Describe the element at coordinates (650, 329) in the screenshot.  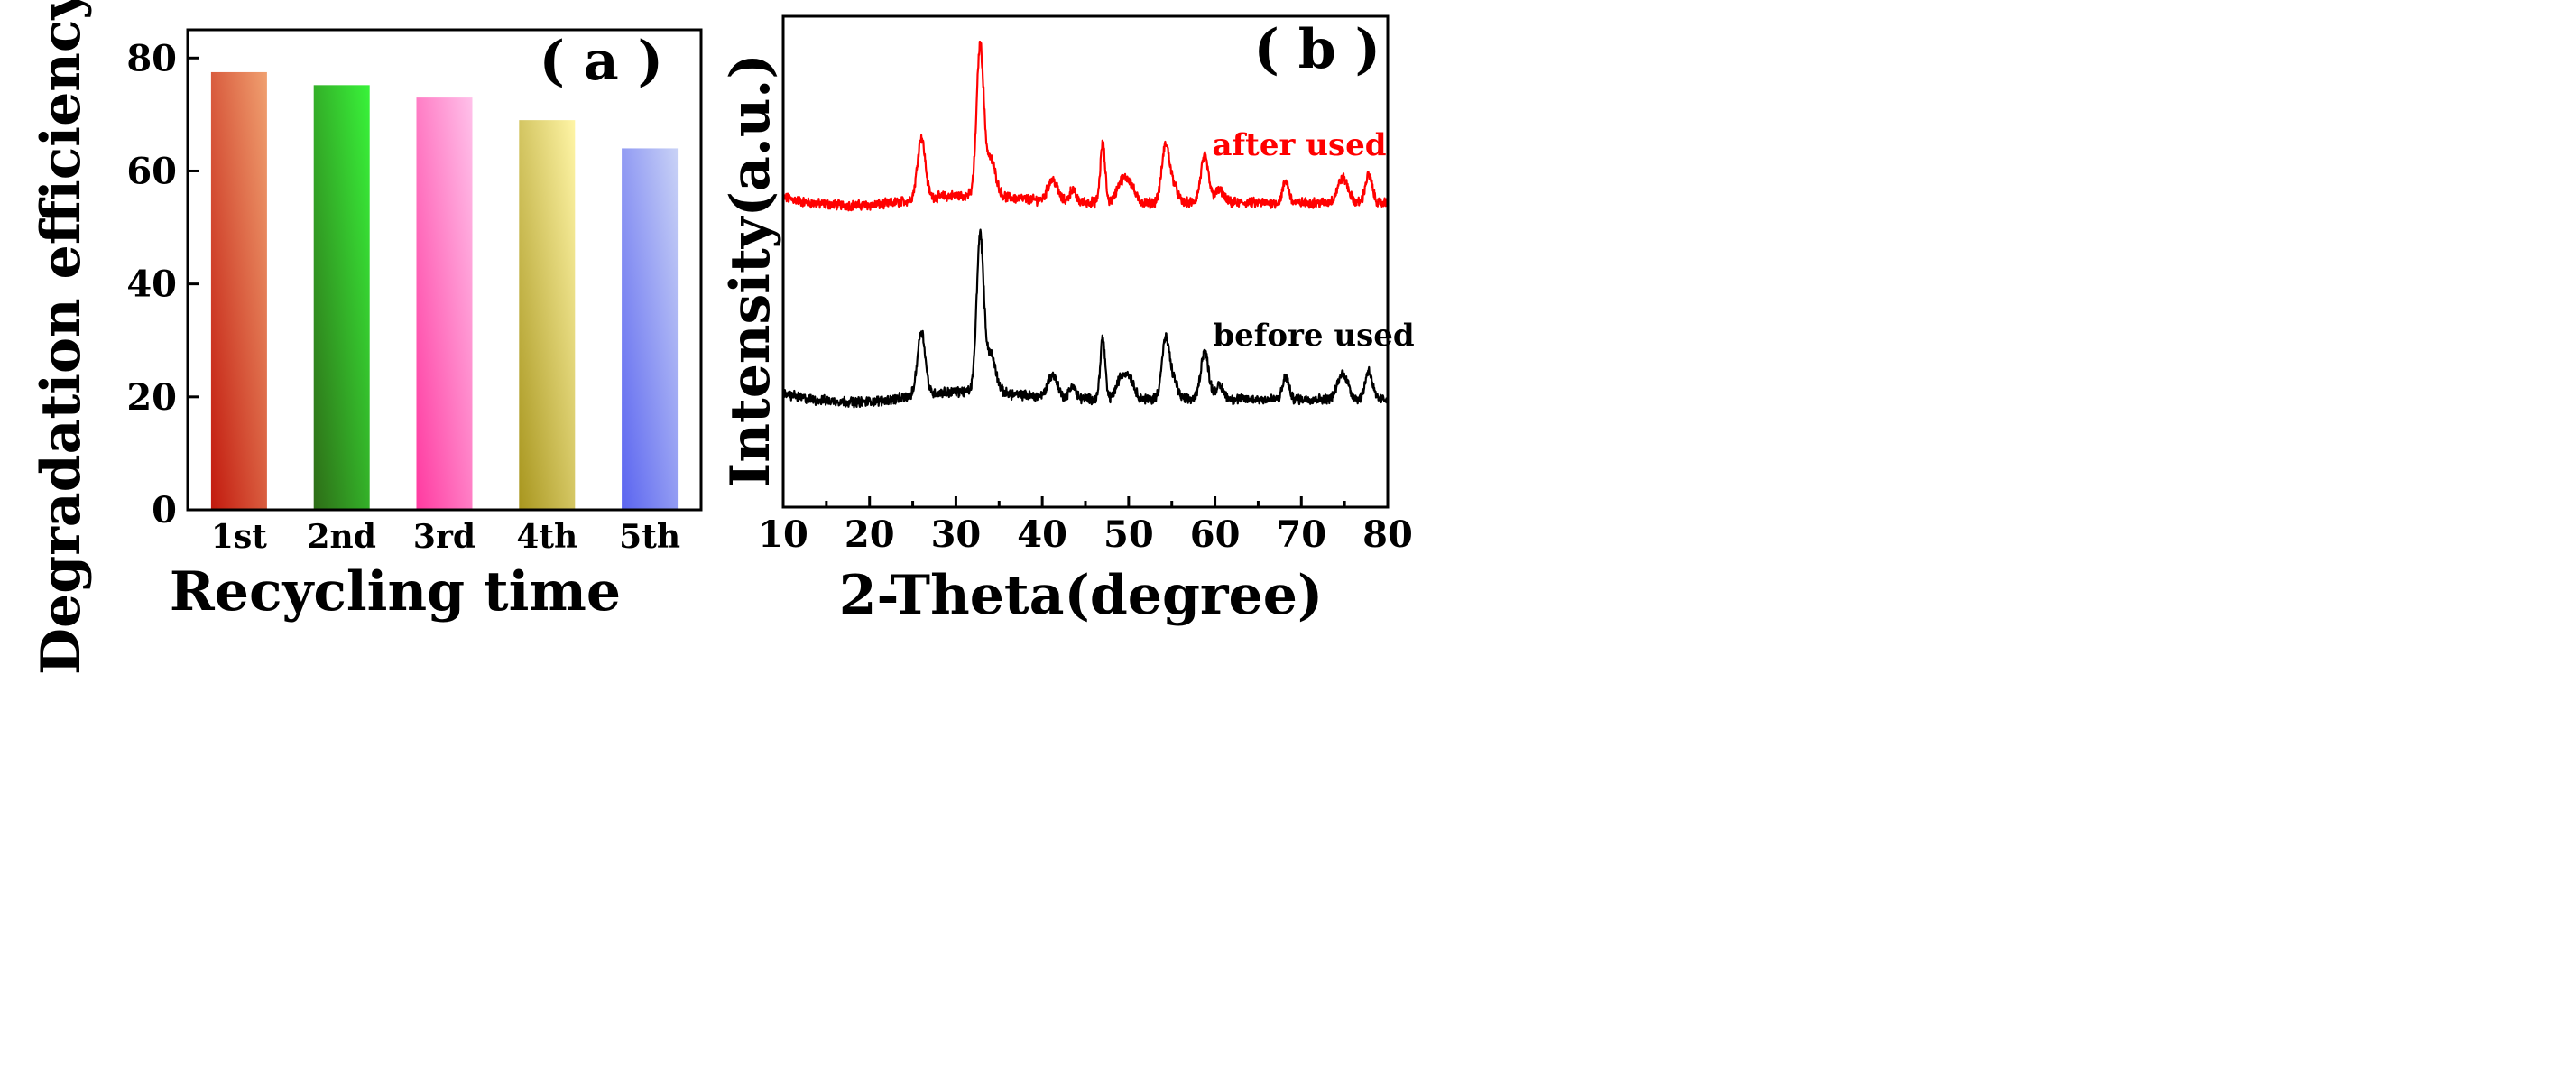
I see `bar-5th` at that location.